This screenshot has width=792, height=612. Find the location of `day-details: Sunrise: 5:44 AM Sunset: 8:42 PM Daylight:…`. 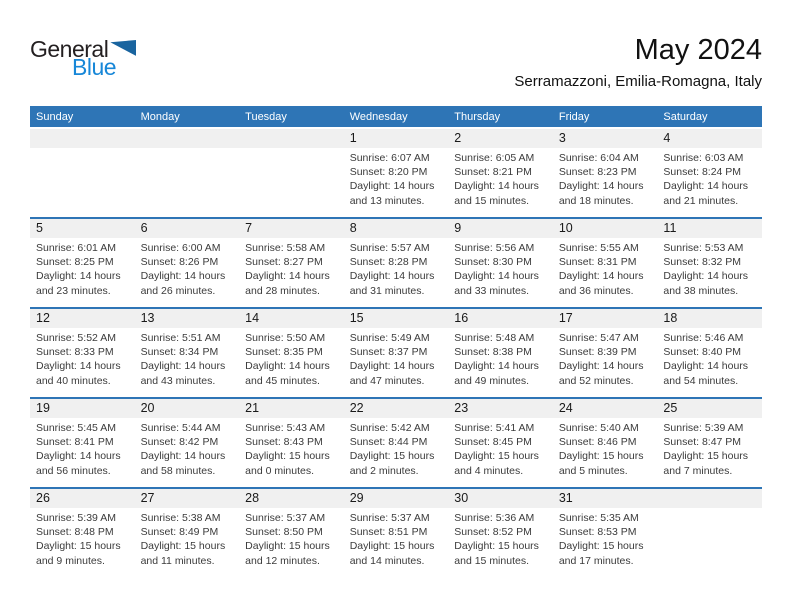

day-details: Sunrise: 5:44 AM Sunset: 8:42 PM Daylight:… is located at coordinates (187, 448).